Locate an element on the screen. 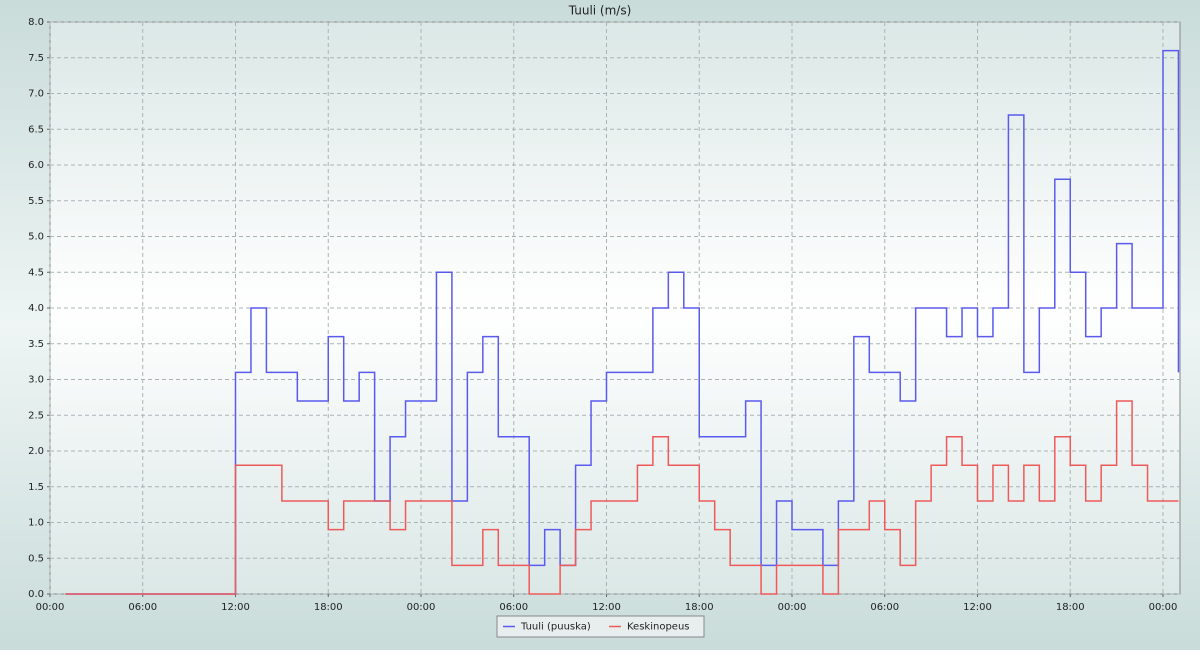 This screenshot has height=654, width=1200. y-tick-label: 7.5 is located at coordinates (36, 58).